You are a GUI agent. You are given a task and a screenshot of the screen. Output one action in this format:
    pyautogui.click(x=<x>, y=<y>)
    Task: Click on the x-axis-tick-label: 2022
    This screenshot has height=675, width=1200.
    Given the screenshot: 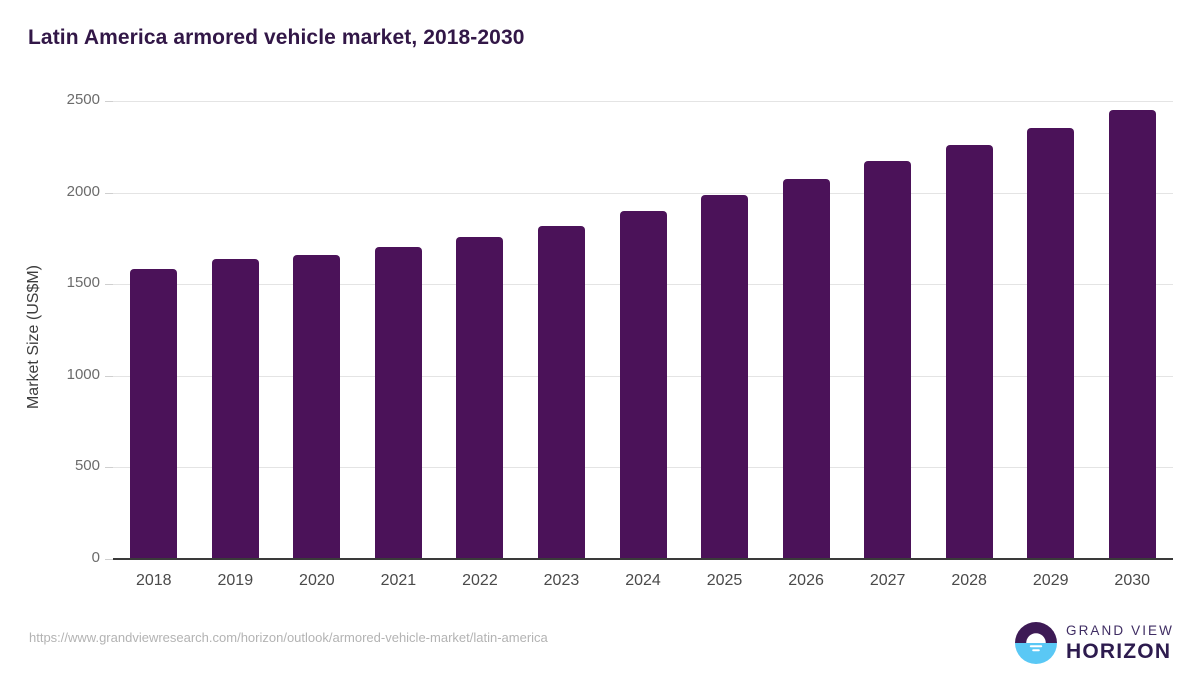 What is the action you would take?
    pyautogui.click(x=480, y=580)
    